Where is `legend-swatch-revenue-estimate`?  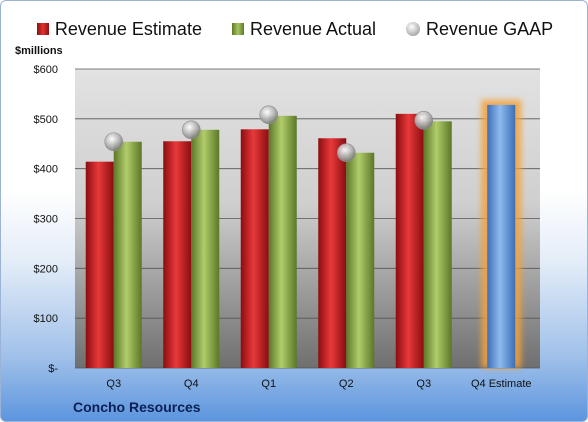
legend-swatch-revenue-estimate is located at coordinates (42, 29).